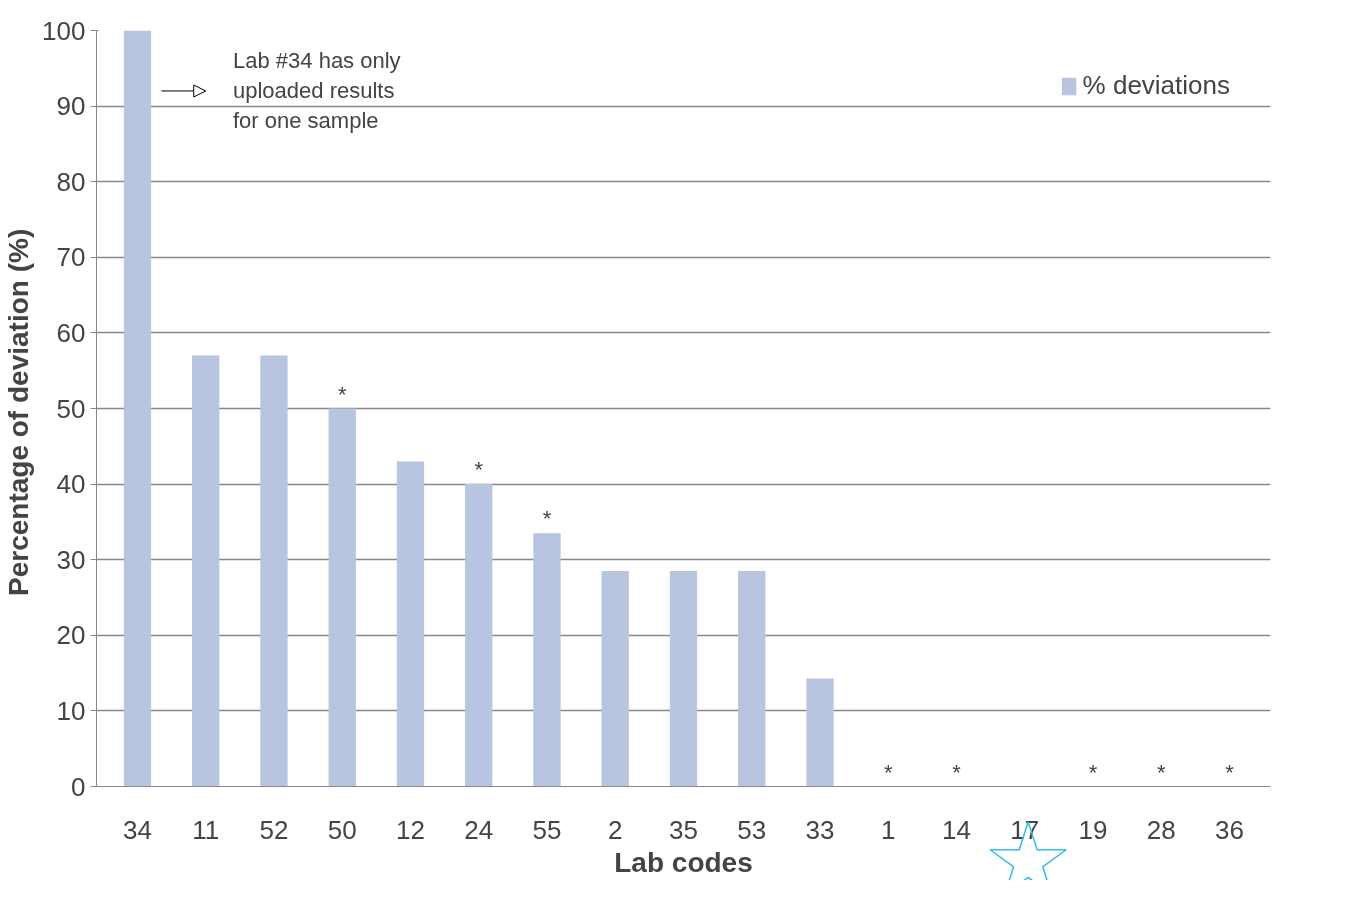 The image size is (1354, 903). Describe the element at coordinates (615, 829) in the screenshot. I see `x-tick-label: 2` at that location.